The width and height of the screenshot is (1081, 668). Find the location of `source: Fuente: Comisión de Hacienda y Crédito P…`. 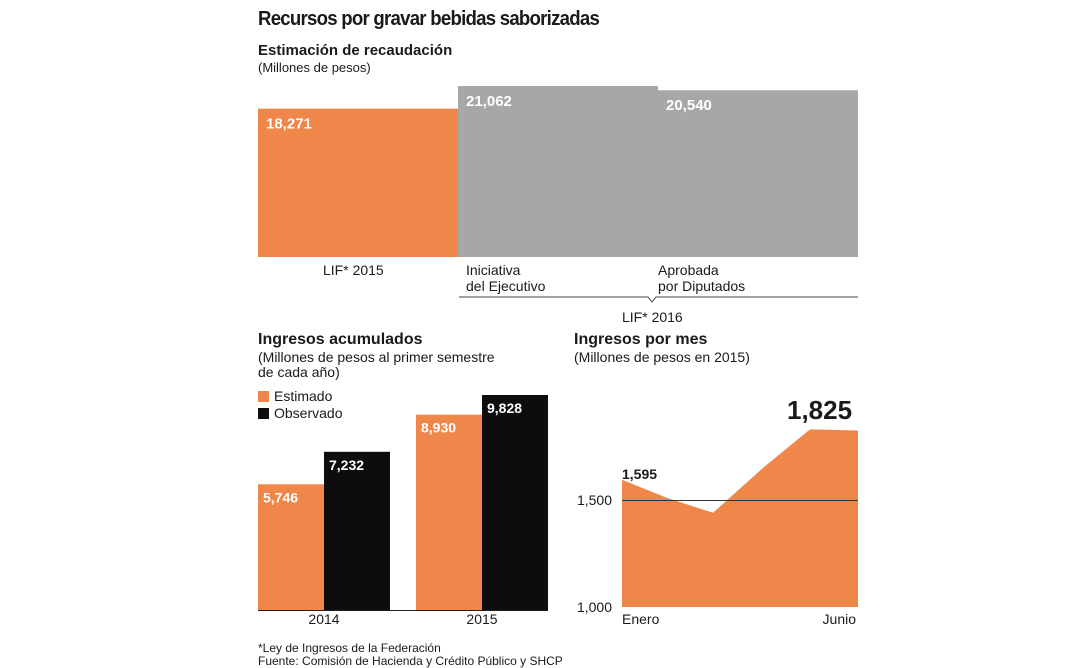

source: Fuente: Comisión de Hacienda y Crédito P… is located at coordinates (410, 661).